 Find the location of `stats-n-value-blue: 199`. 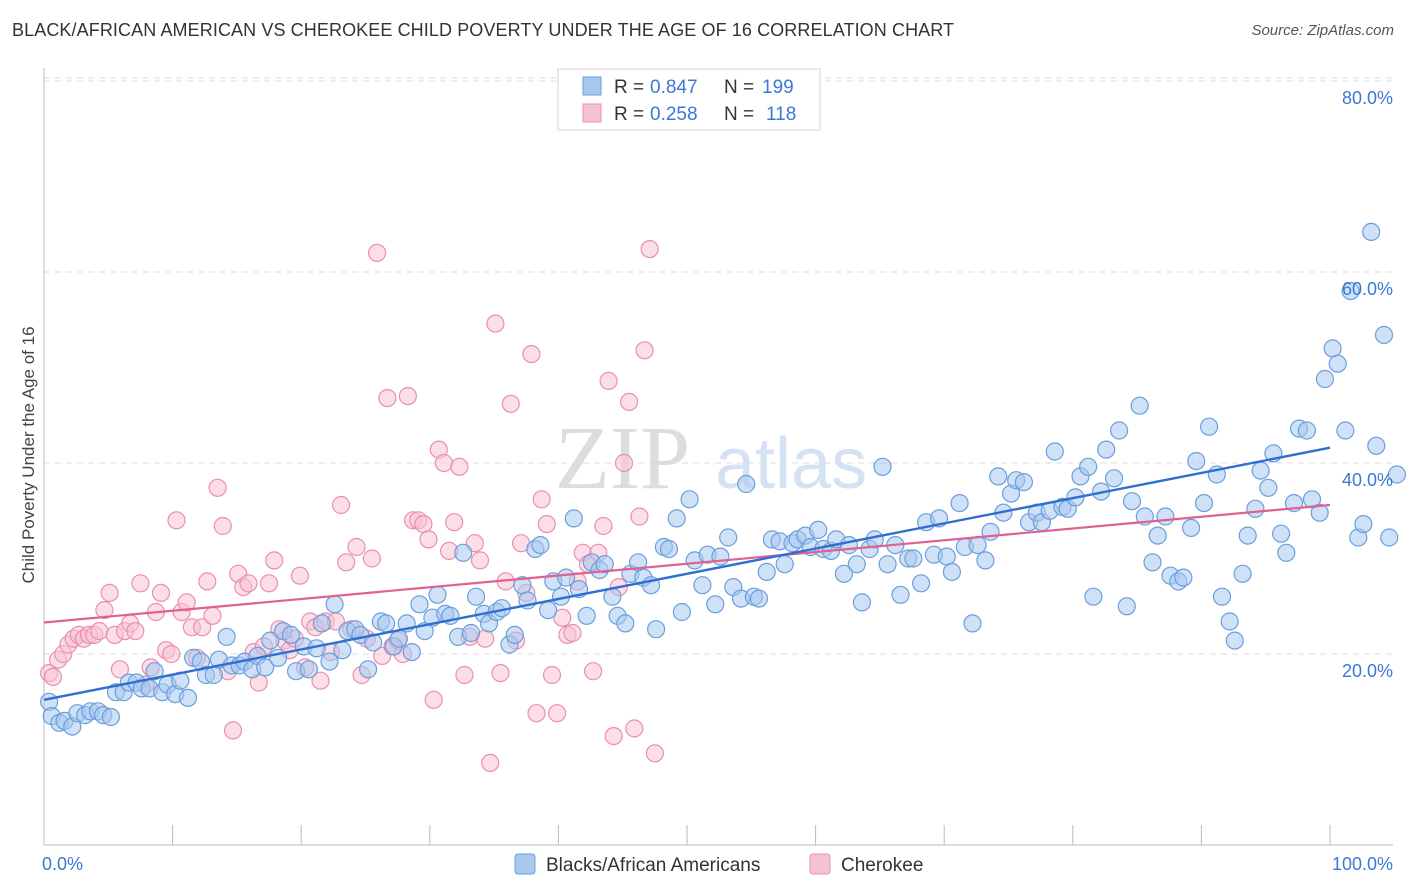

stats-n-value-blue: 199 is located at coordinates (778, 87).